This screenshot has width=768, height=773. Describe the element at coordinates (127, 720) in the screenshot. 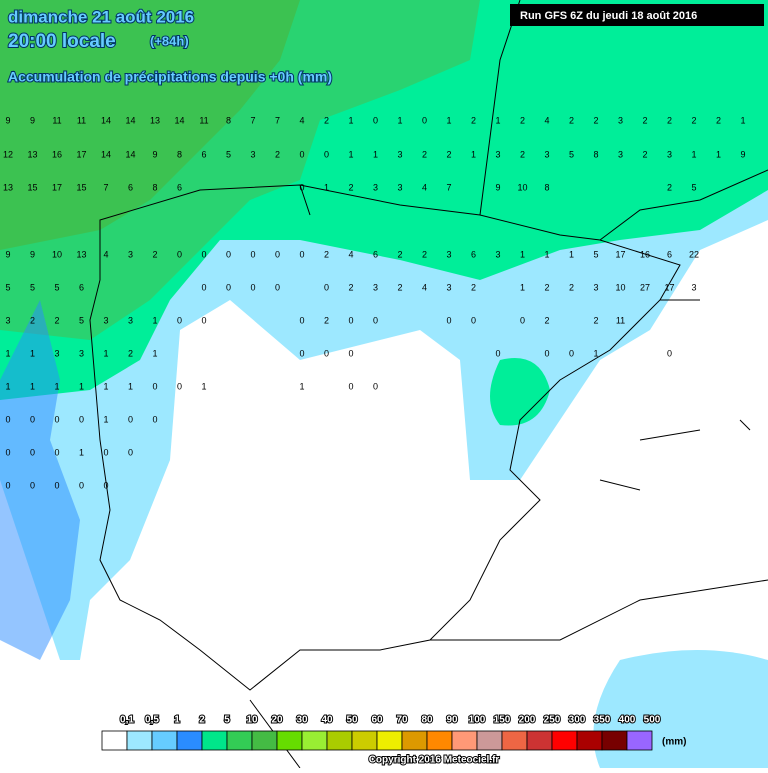

I see `legend-label: 0,1` at that location.